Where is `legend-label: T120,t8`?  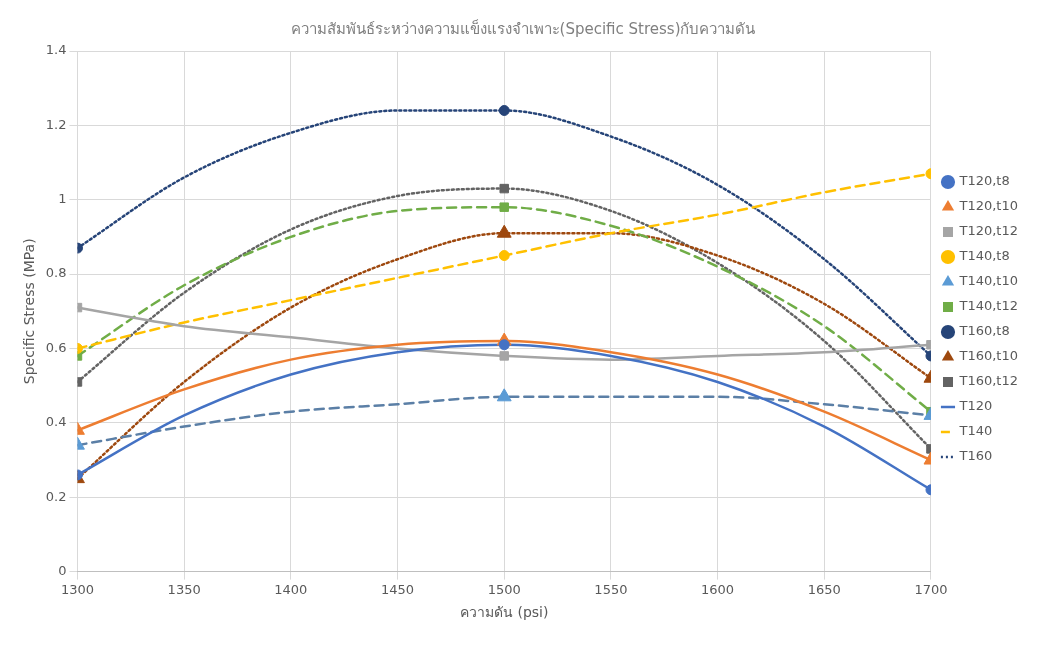 legend-label: T120,t8 is located at coordinates (984, 181).